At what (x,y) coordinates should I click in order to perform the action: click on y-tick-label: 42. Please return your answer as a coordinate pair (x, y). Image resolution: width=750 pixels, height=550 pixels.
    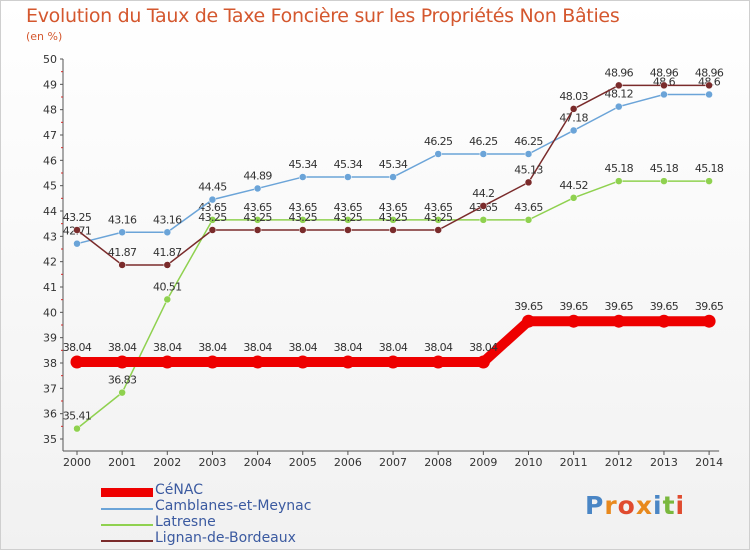
    Looking at the image, I should click on (50, 262).